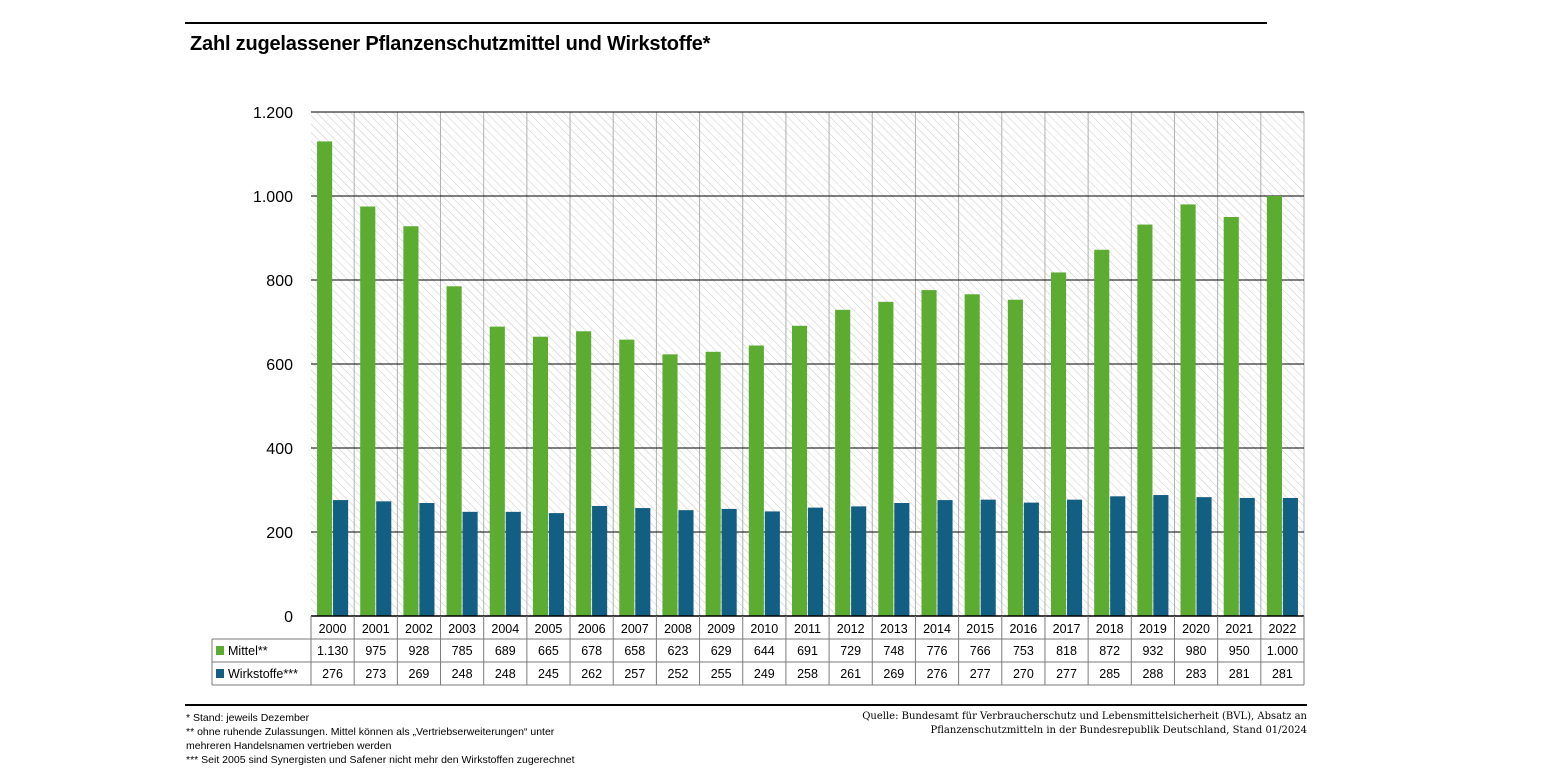 This screenshot has height=775, width=1545. I want to click on x-tick-label: 2009, so click(721, 629).